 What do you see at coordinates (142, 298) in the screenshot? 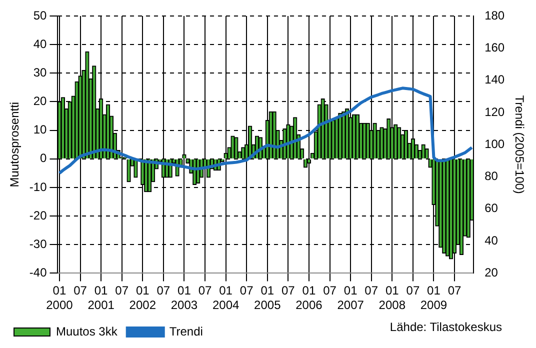
I see `x-tick-label: 01 2002` at bounding box center [142, 298].